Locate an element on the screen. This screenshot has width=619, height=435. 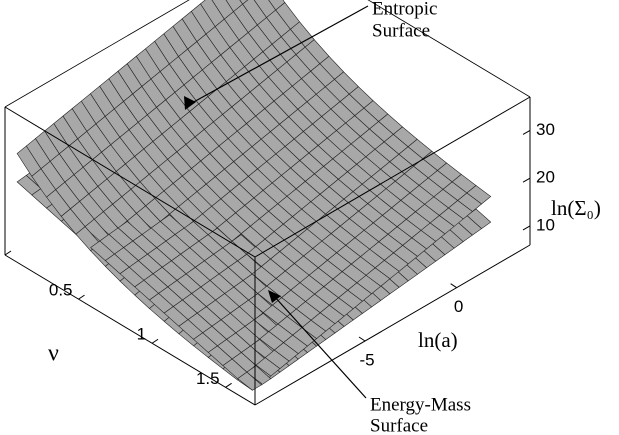
y-tick-label: -5 is located at coordinates (366, 359).